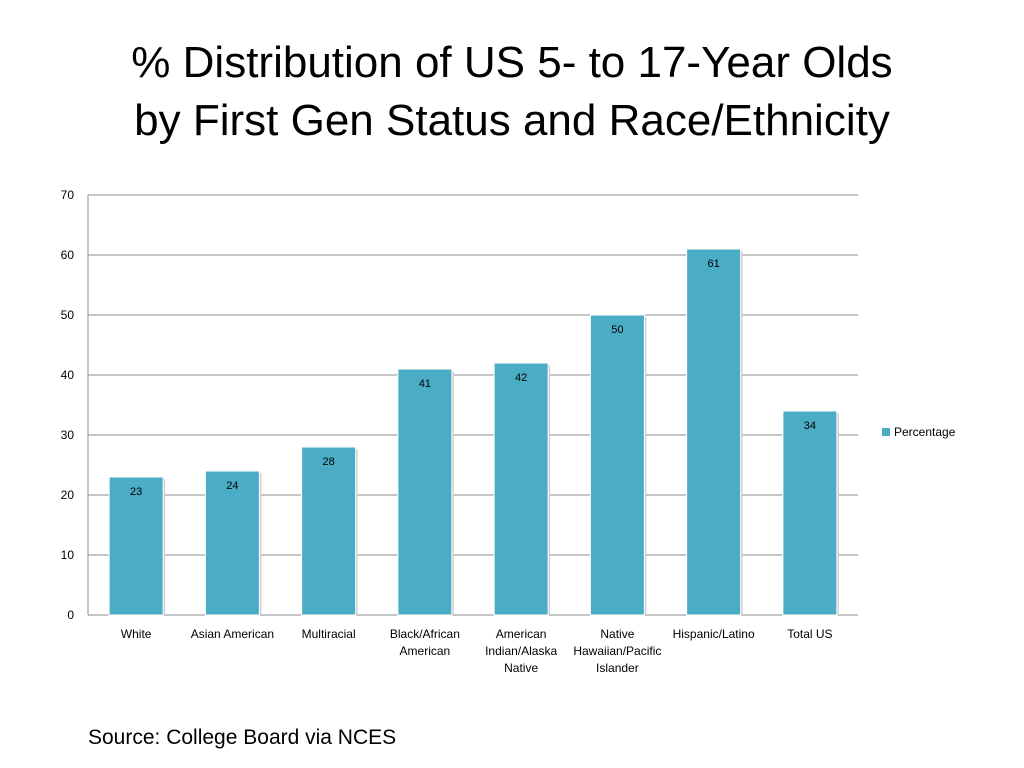  I want to click on chart-title-line-1: % Distribution of US 5- to 17-Year Olds, so click(512, 62).